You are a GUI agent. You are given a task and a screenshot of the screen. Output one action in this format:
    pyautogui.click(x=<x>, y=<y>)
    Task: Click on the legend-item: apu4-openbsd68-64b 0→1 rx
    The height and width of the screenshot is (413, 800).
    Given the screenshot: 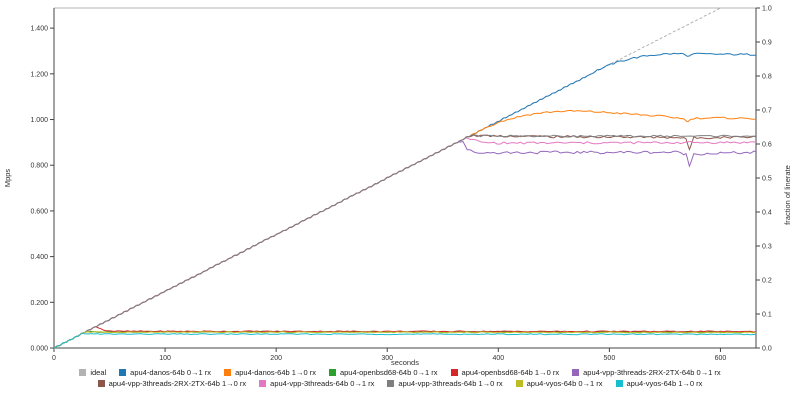 What is the action you would take?
    pyautogui.click(x=383, y=372)
    